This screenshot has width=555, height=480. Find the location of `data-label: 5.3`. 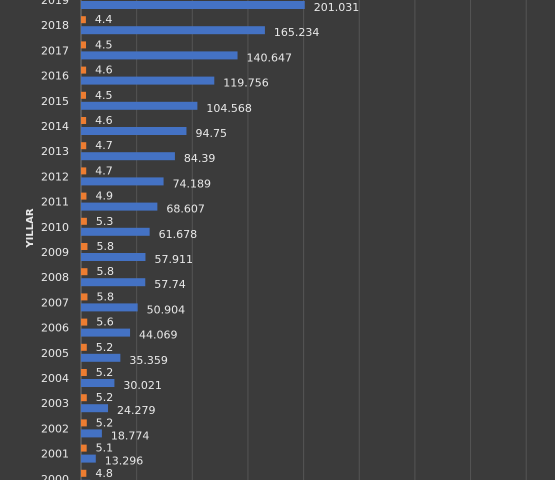

data-label: 5.3 is located at coordinates (105, 221).